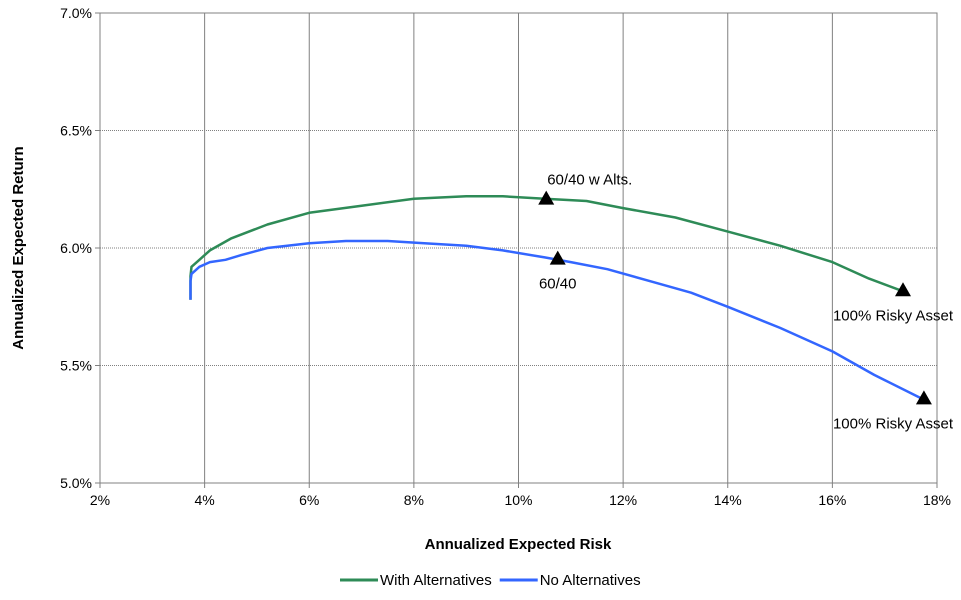 Image resolution: width=961 pixels, height=600 pixels. What do you see at coordinates (518, 544) in the screenshot?
I see `x-axis-title: Annualized Expected Risk` at bounding box center [518, 544].